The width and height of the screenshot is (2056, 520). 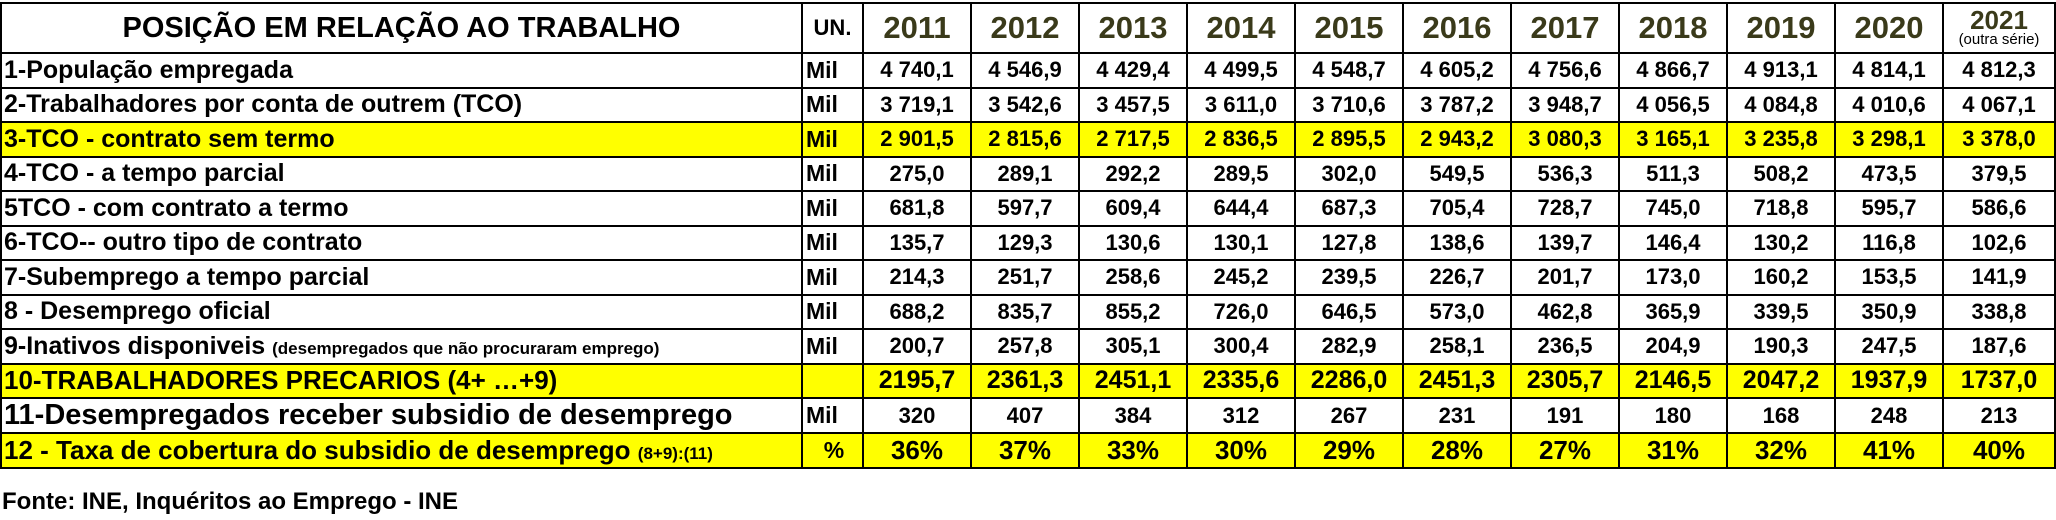 What do you see at coordinates (1673, 70) in the screenshot?
I see `table-cell: 4 866,7` at bounding box center [1673, 70].